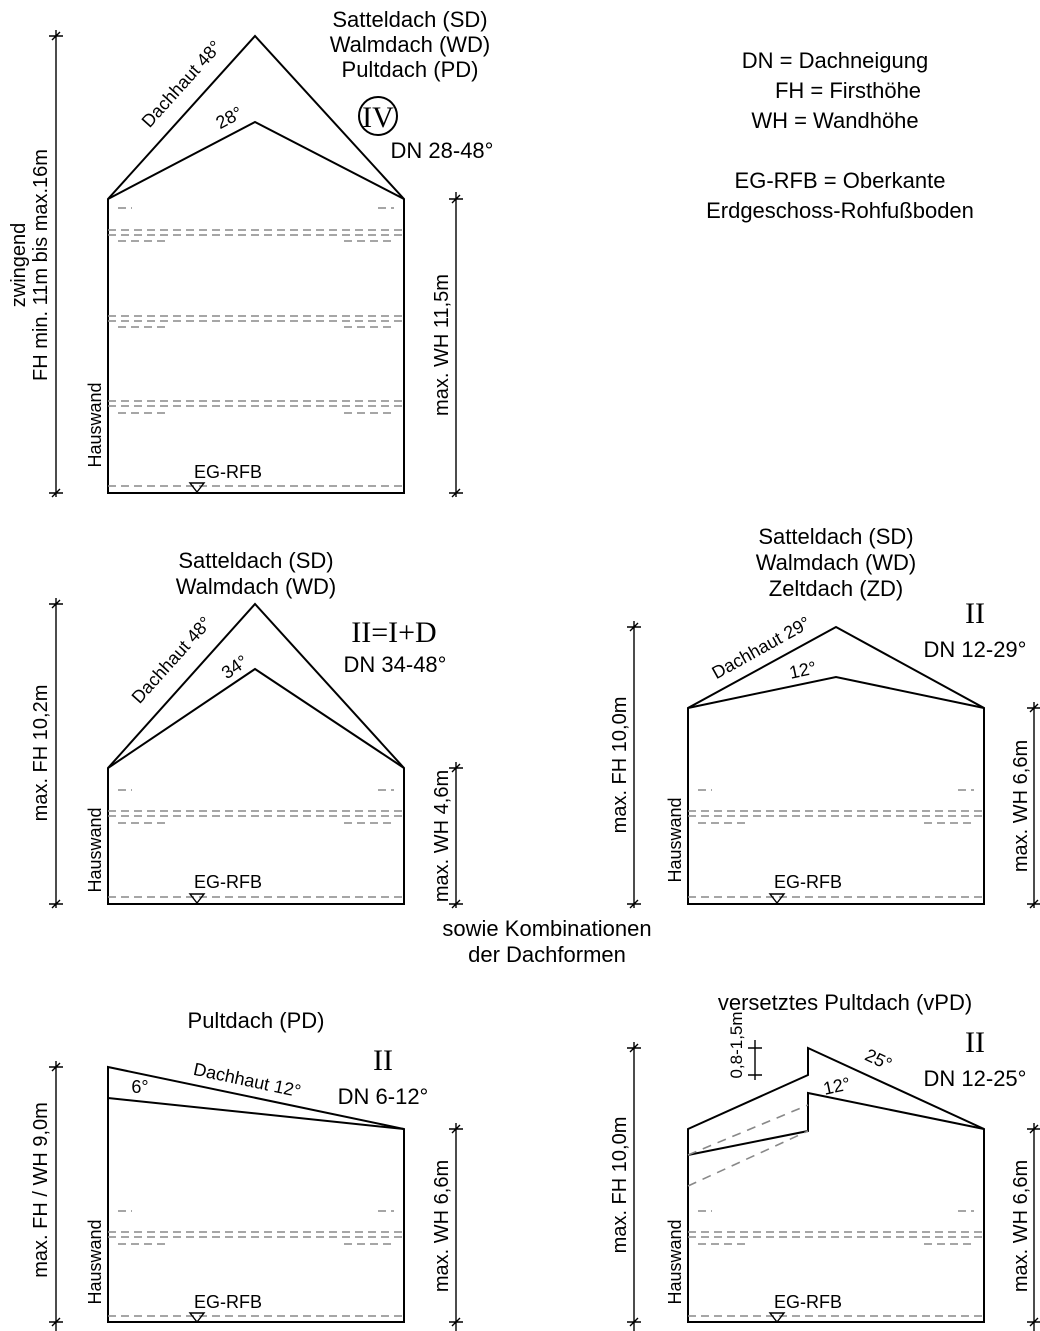 This screenshot has width=1040, height=1331. Describe the element at coordinates (442, 150) in the screenshot. I see `panel-iv-dn: DN 28-48°` at that location.